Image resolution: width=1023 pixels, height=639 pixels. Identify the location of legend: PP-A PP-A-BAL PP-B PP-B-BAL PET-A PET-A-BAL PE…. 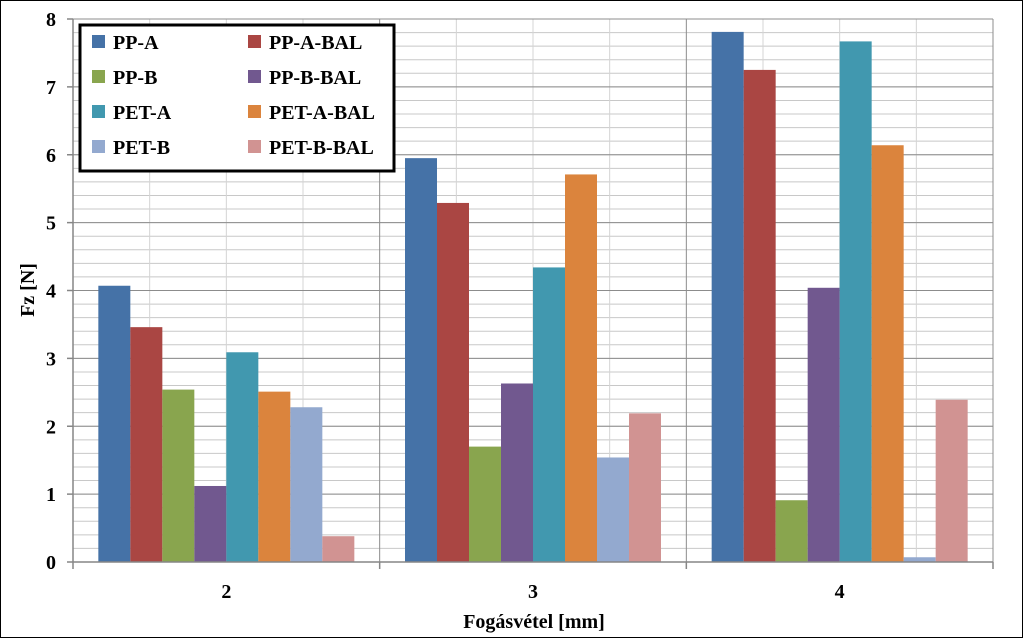
(237, 98).